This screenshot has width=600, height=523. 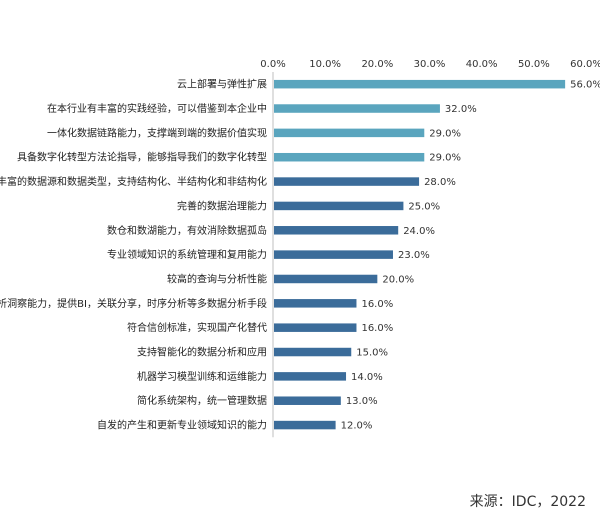 I want to click on value-label: 23.0%, so click(x=414, y=255).